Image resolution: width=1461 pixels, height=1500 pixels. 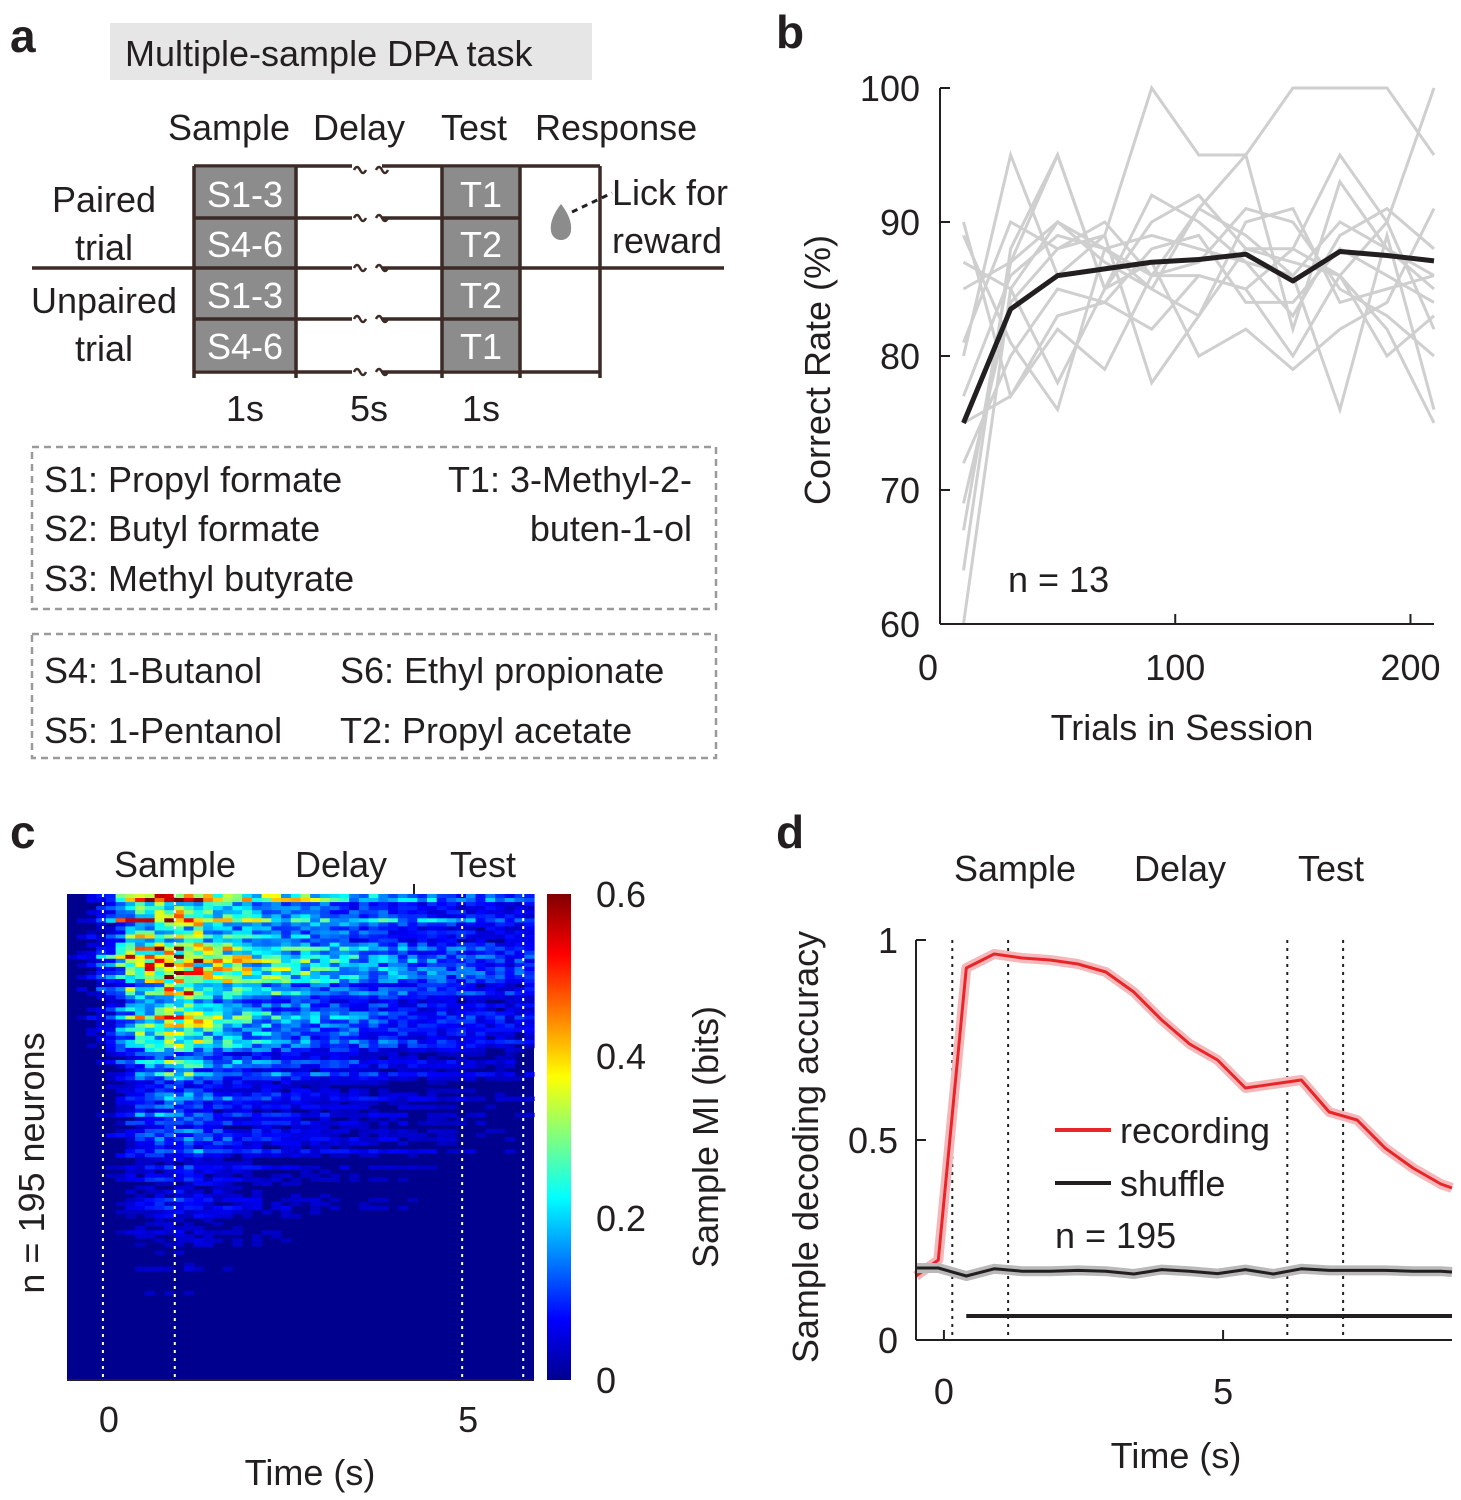 What do you see at coordinates (611, 528) in the screenshot?
I see `odor-t1-line2: buten-1-ol` at bounding box center [611, 528].